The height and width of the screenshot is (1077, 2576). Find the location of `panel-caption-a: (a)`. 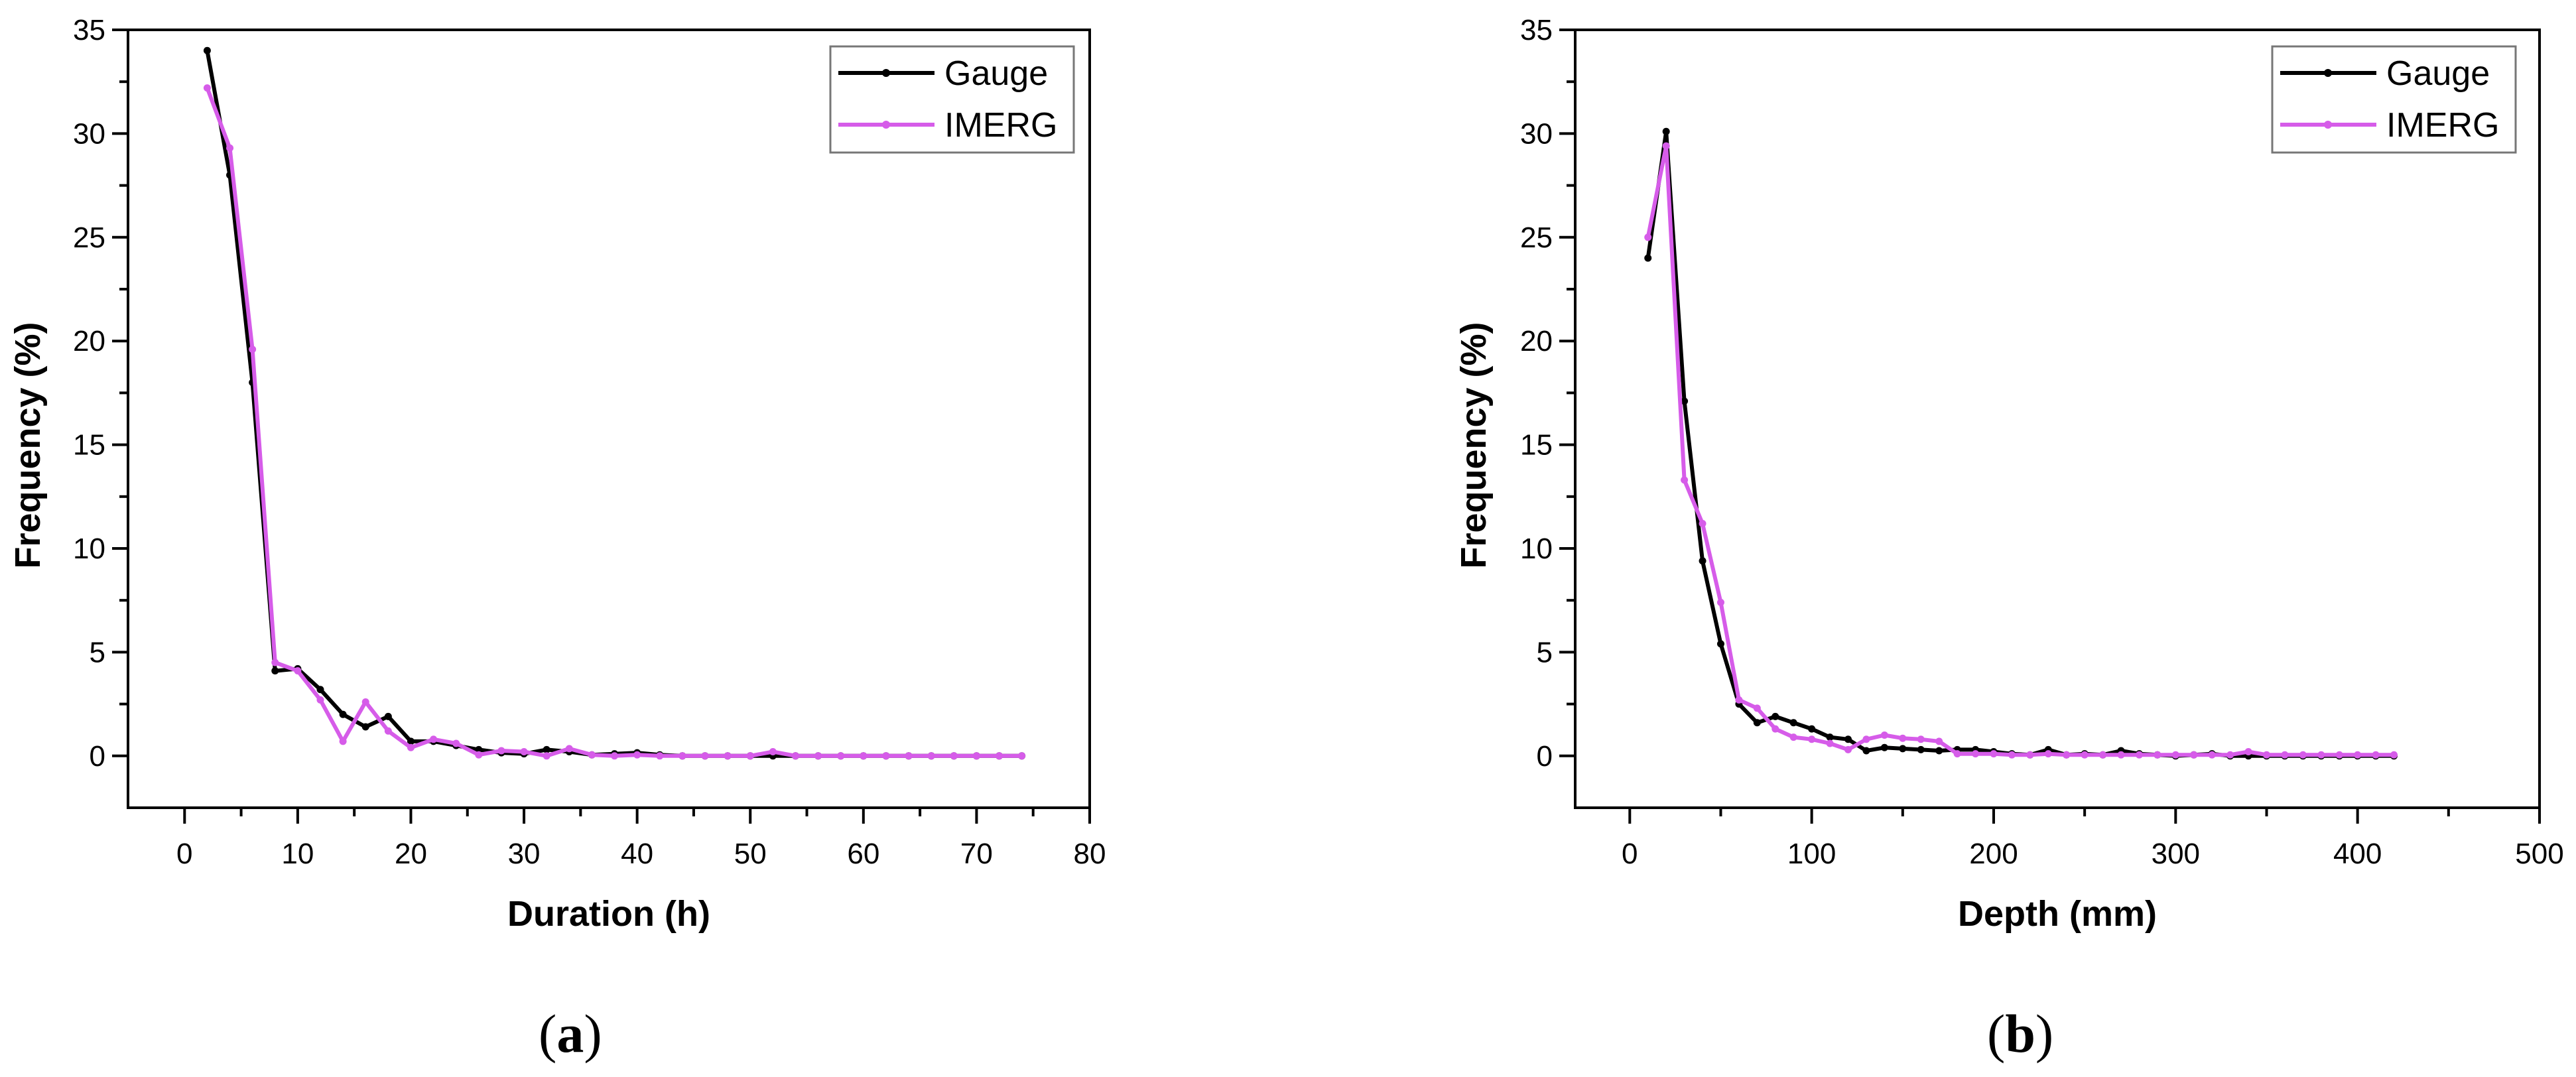

panel-caption-a: (a) is located at coordinates (571, 1034).